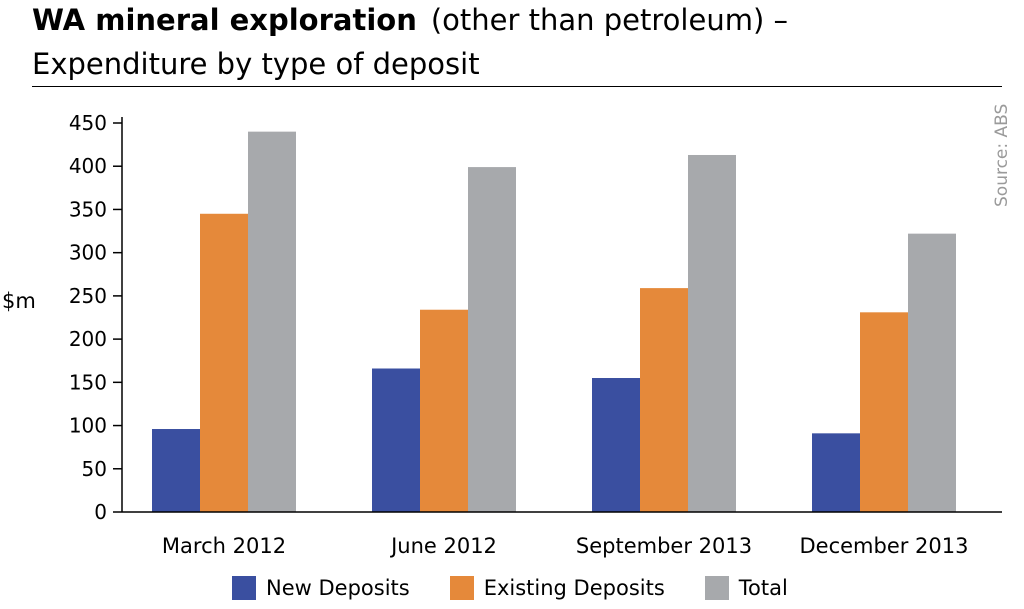 This screenshot has height=609, width=1024. I want to click on y-tick-label: 200, so click(88, 339).